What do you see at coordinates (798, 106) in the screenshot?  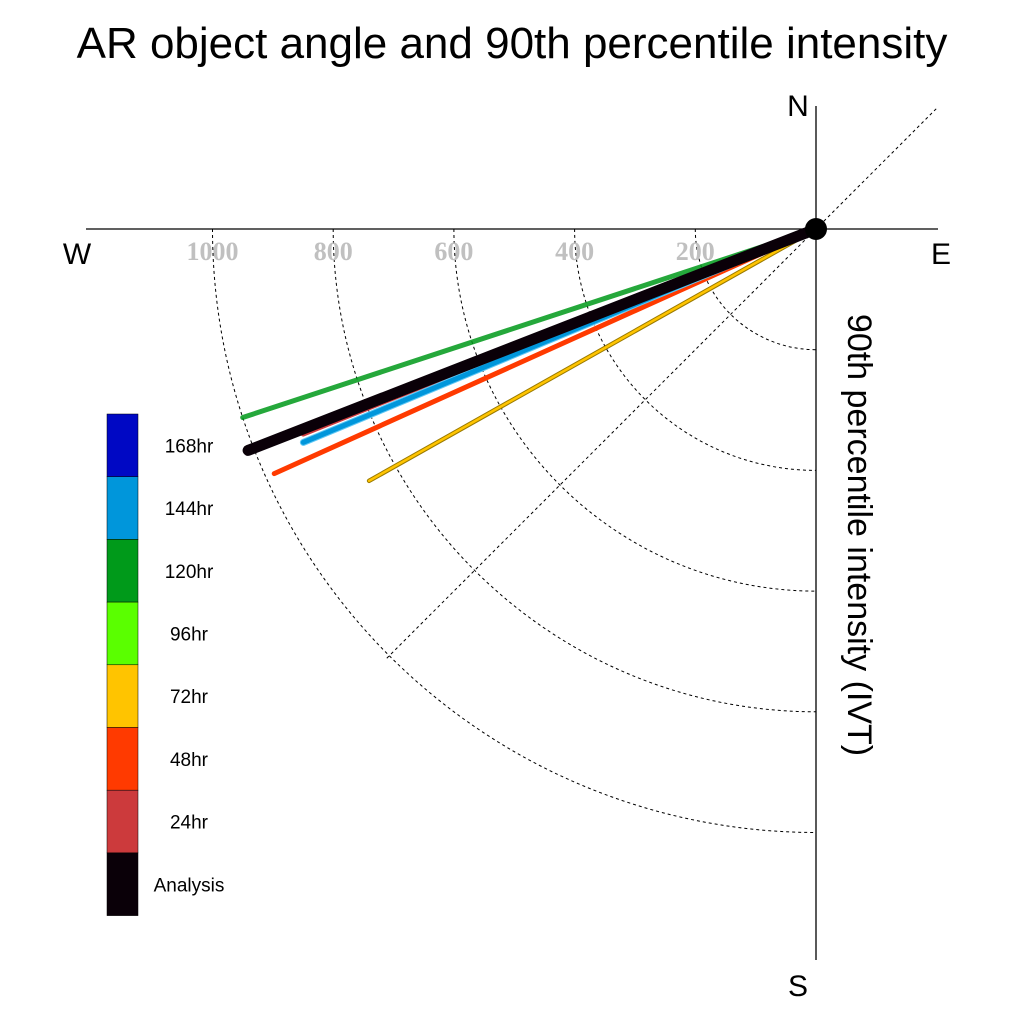 I see `north-label: N` at bounding box center [798, 106].